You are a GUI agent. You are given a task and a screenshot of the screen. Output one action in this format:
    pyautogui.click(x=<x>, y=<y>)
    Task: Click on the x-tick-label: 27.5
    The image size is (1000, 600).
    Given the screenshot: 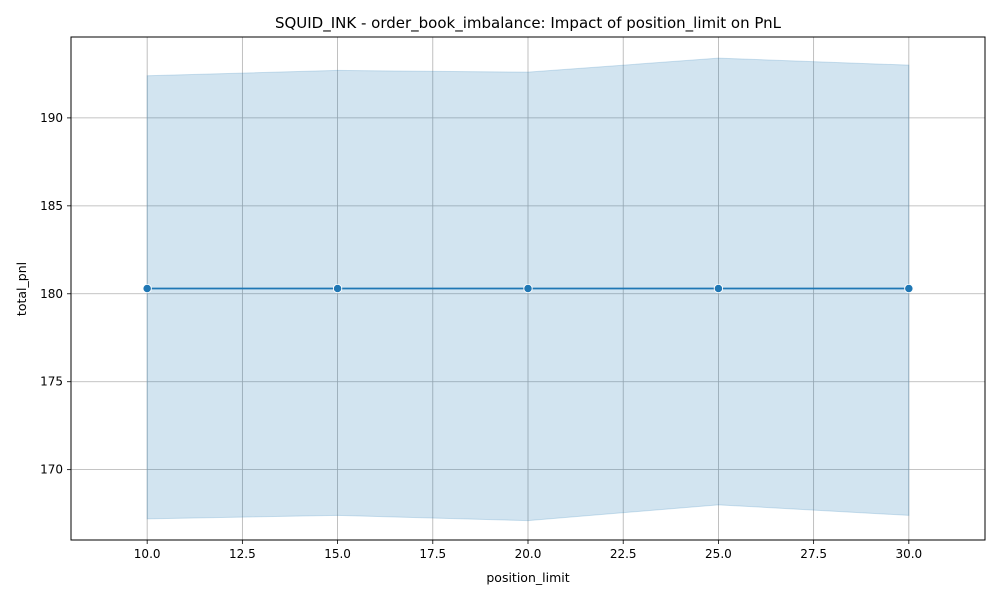 What is the action you would take?
    pyautogui.click(x=813, y=554)
    